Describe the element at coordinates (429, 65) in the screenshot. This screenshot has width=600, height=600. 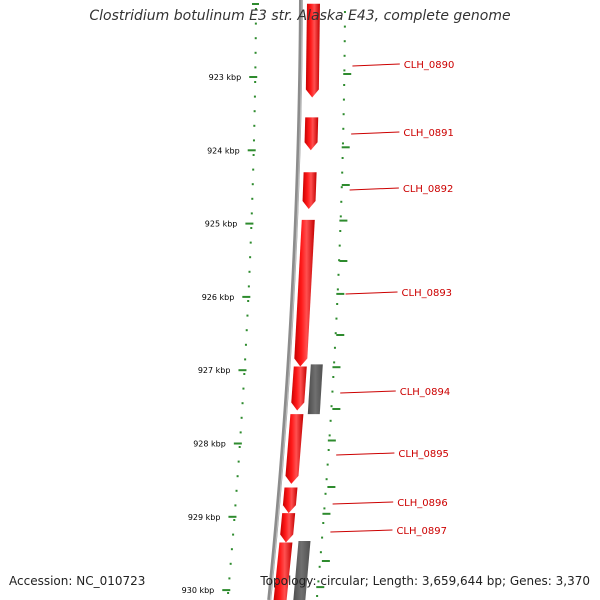
I see `gene-label: CLH_0890` at that location.